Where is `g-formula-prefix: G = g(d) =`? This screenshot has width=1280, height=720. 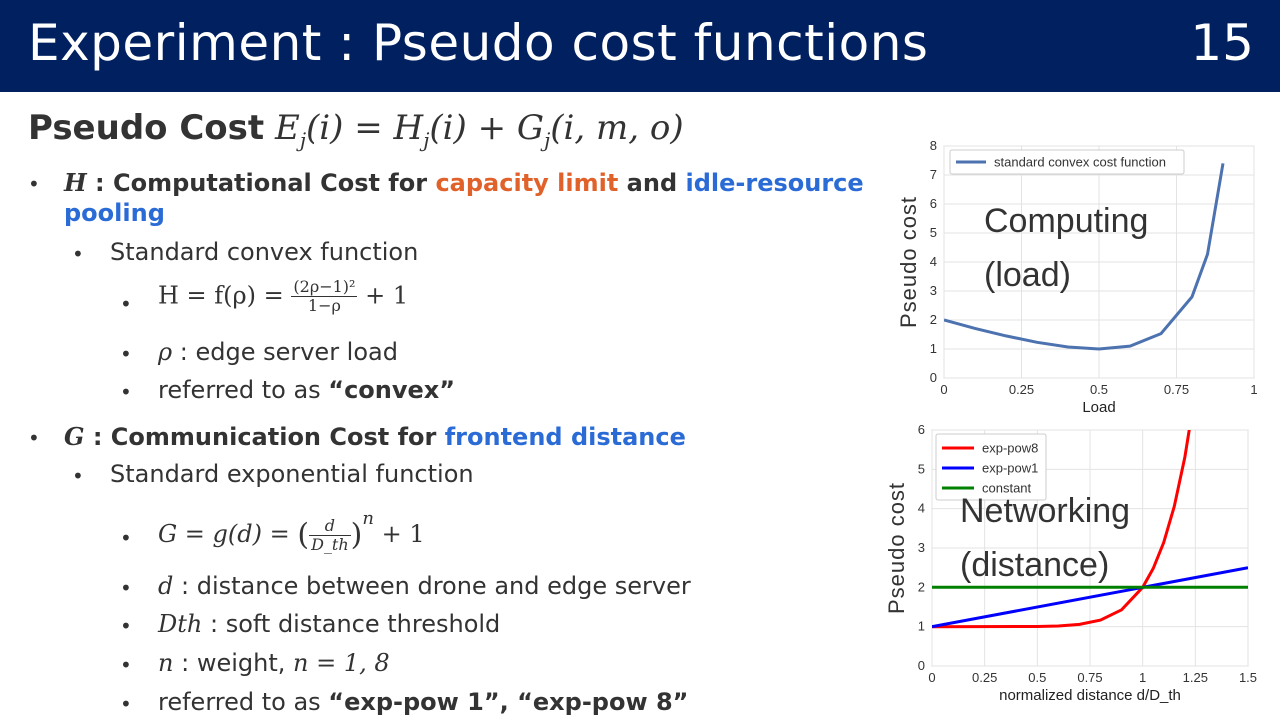
g-formula-prefix: G = g(d) = is located at coordinates (228, 534).